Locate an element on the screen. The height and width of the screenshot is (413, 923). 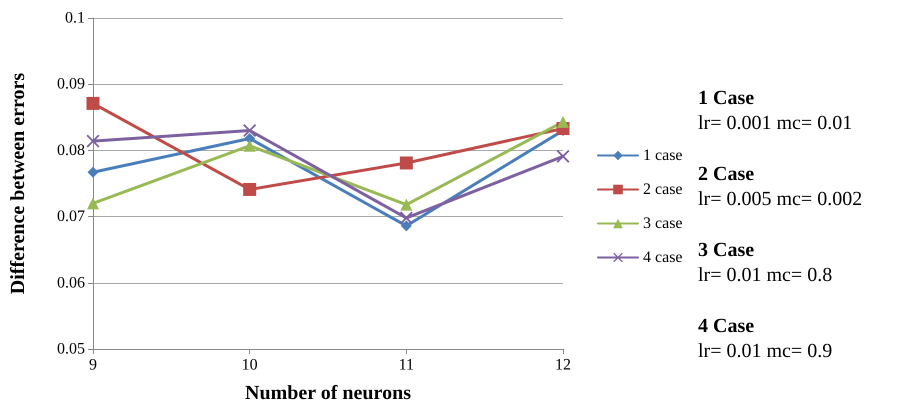
x-tick-label: 10 is located at coordinates (250, 365).